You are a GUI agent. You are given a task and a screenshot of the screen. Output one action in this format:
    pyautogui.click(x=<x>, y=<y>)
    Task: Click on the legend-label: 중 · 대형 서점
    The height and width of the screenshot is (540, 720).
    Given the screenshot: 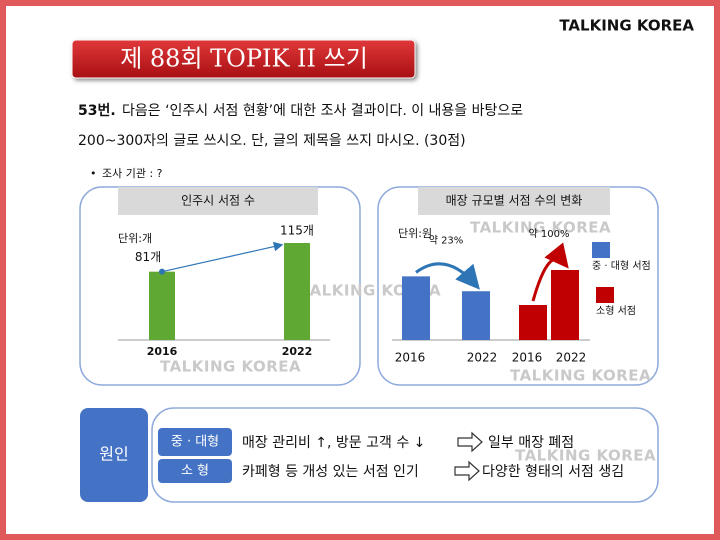 What is the action you would take?
    pyautogui.click(x=621, y=266)
    